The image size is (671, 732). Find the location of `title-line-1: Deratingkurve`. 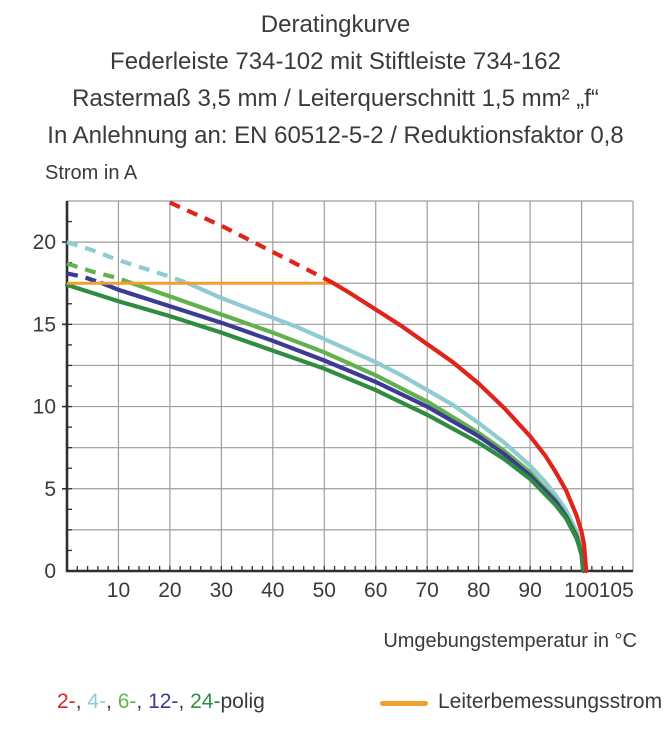

title-line-1: Deratingkurve is located at coordinates (335, 24).